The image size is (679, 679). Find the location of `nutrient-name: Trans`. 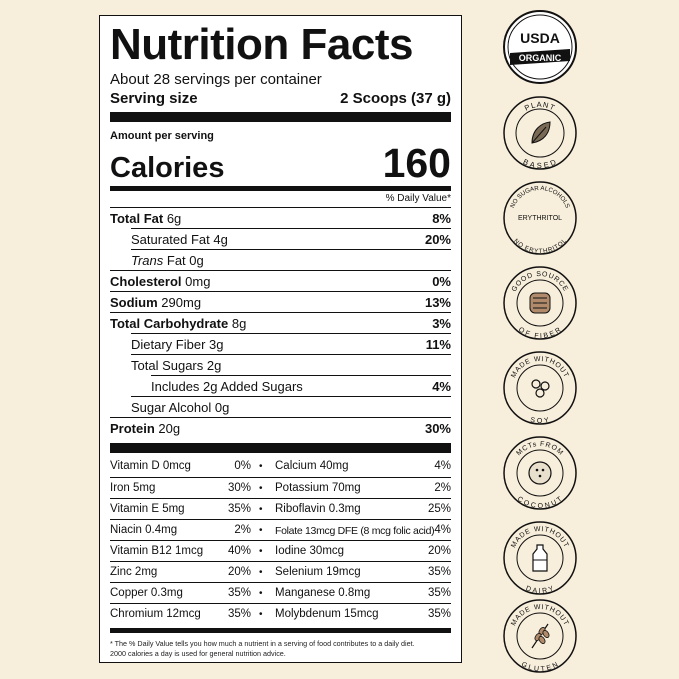

nutrient-name: Trans is located at coordinates (147, 260).